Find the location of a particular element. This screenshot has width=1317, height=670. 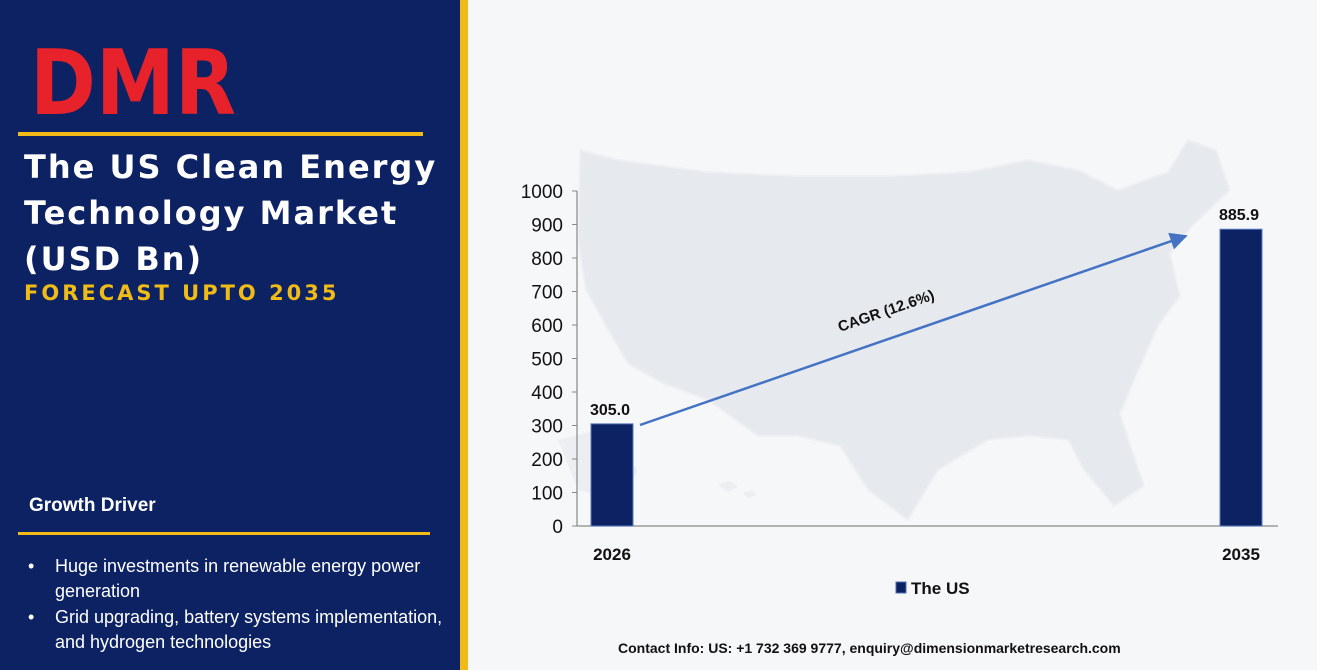

y-tick-group: 0 100 200 300 400 500 600 700 800 900 1000 is located at coordinates (549, 360).